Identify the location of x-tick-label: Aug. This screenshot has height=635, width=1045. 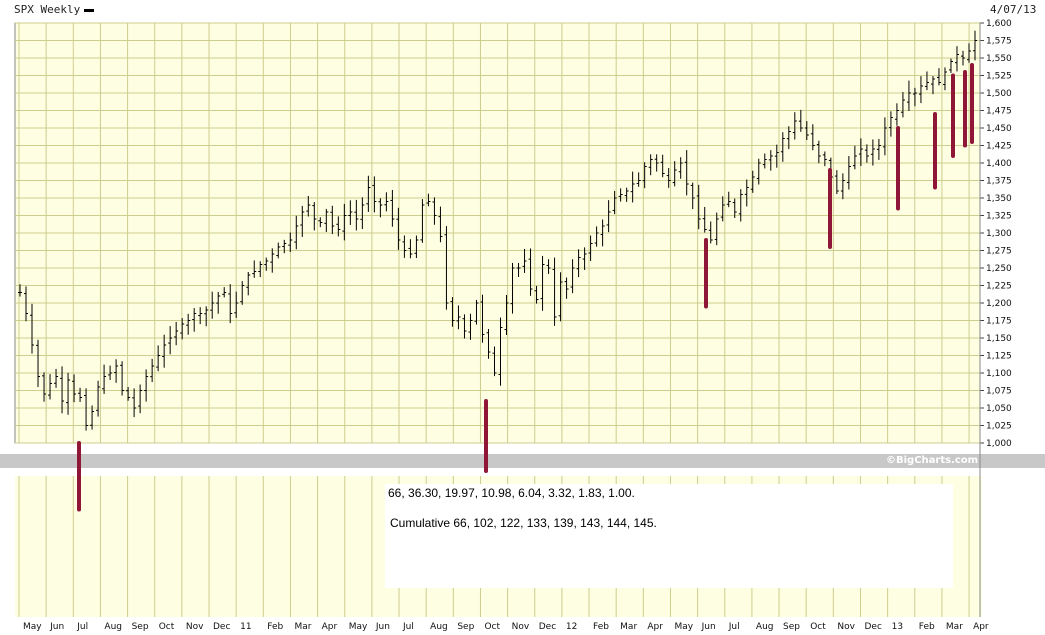
(765, 627).